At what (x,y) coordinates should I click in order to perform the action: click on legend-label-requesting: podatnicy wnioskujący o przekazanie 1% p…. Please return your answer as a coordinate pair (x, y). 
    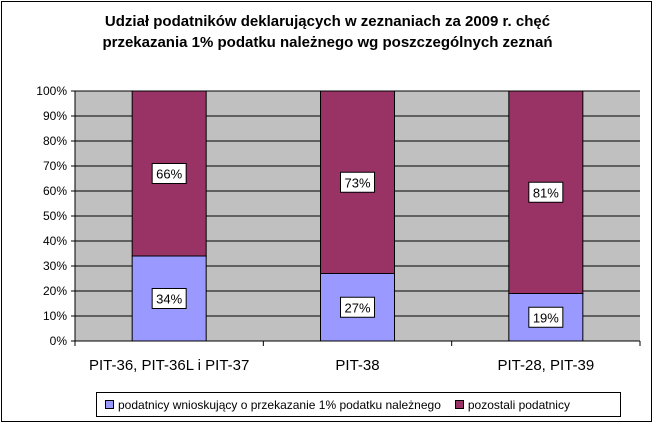
    Looking at the image, I should click on (279, 404).